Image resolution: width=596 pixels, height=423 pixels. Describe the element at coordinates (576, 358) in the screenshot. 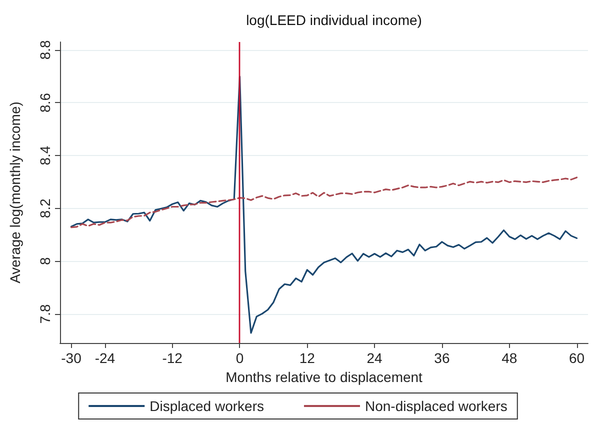

I see `x-tick-label: 60` at that location.